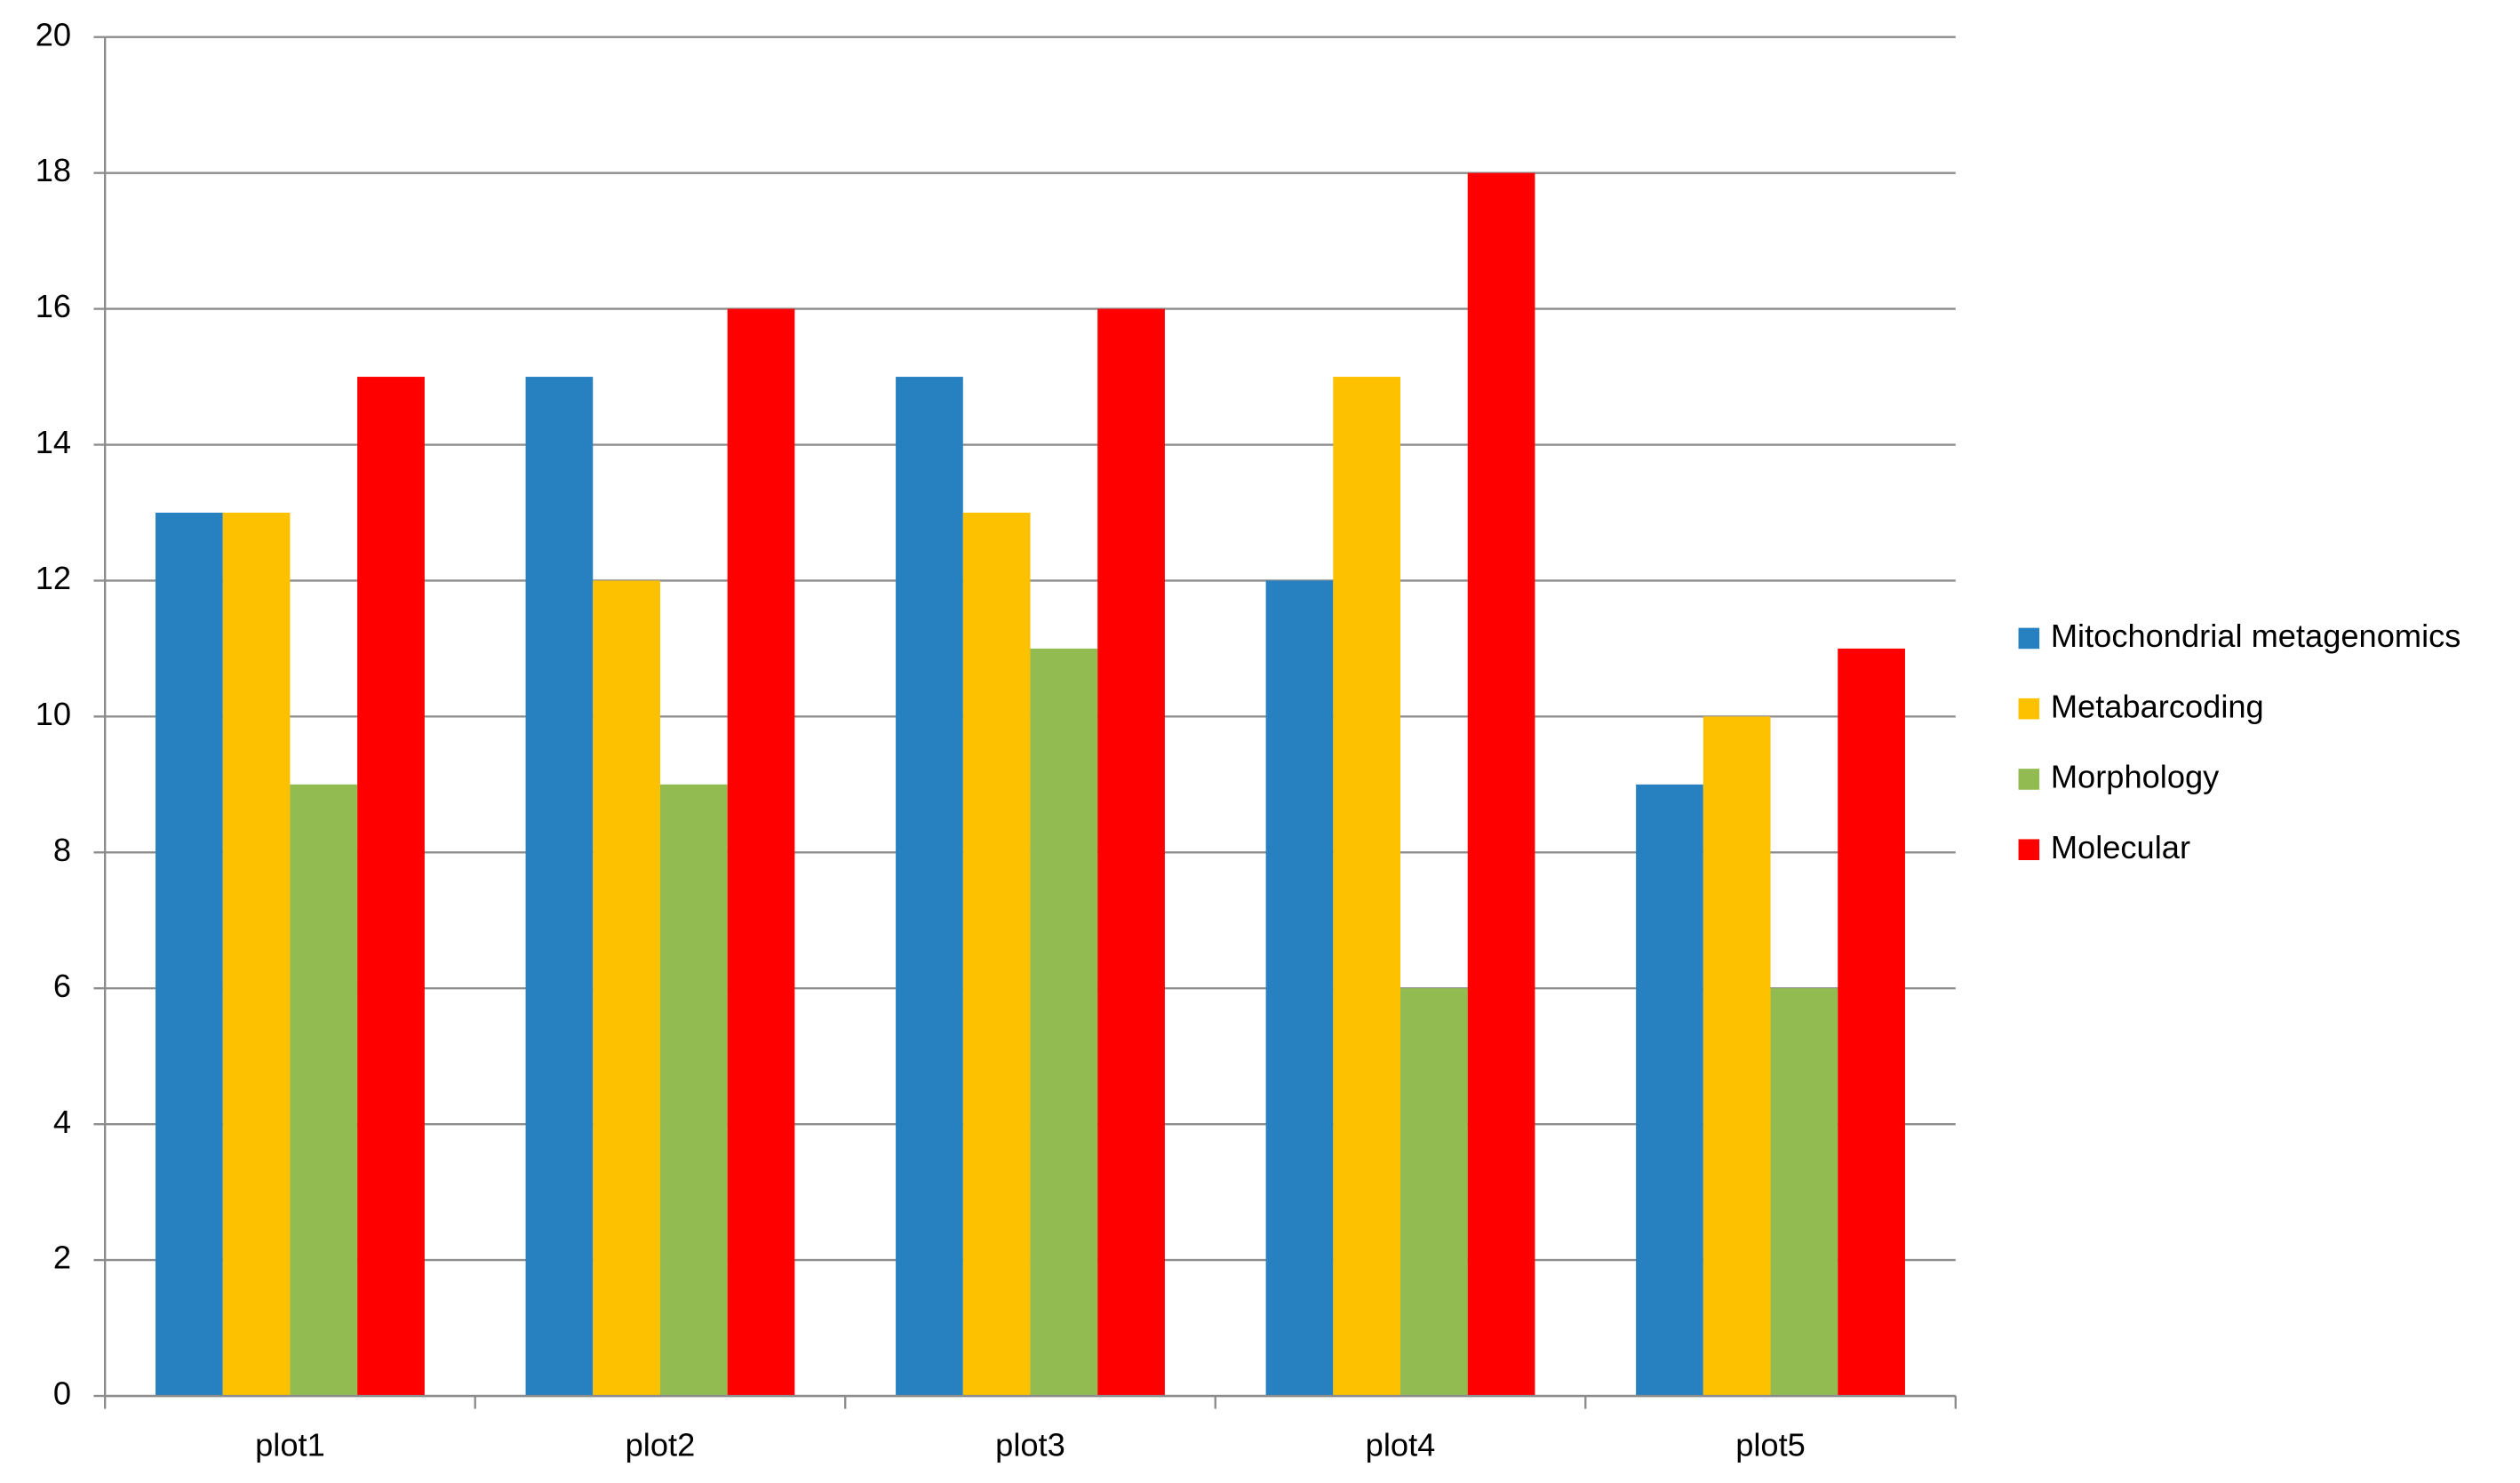 This screenshot has height=1483, width=2520. Describe the element at coordinates (62, 1122) in the screenshot. I see `y-tick-label: 4` at that location.